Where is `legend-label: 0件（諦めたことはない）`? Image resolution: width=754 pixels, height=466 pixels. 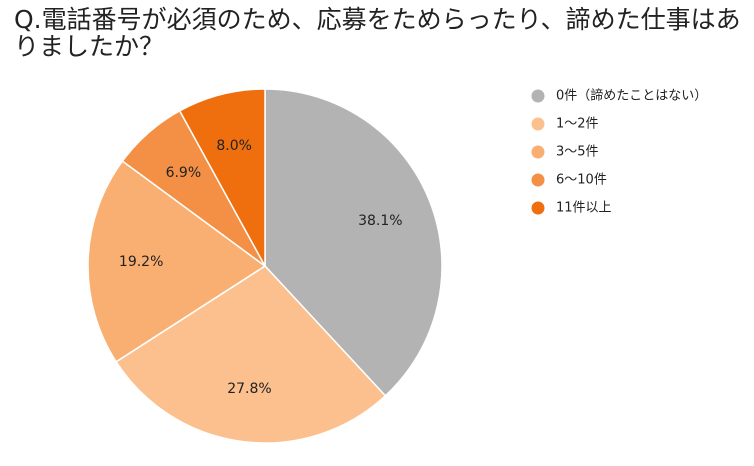
legend-label: 0件（諦めたことはない） is located at coordinates (631, 96).